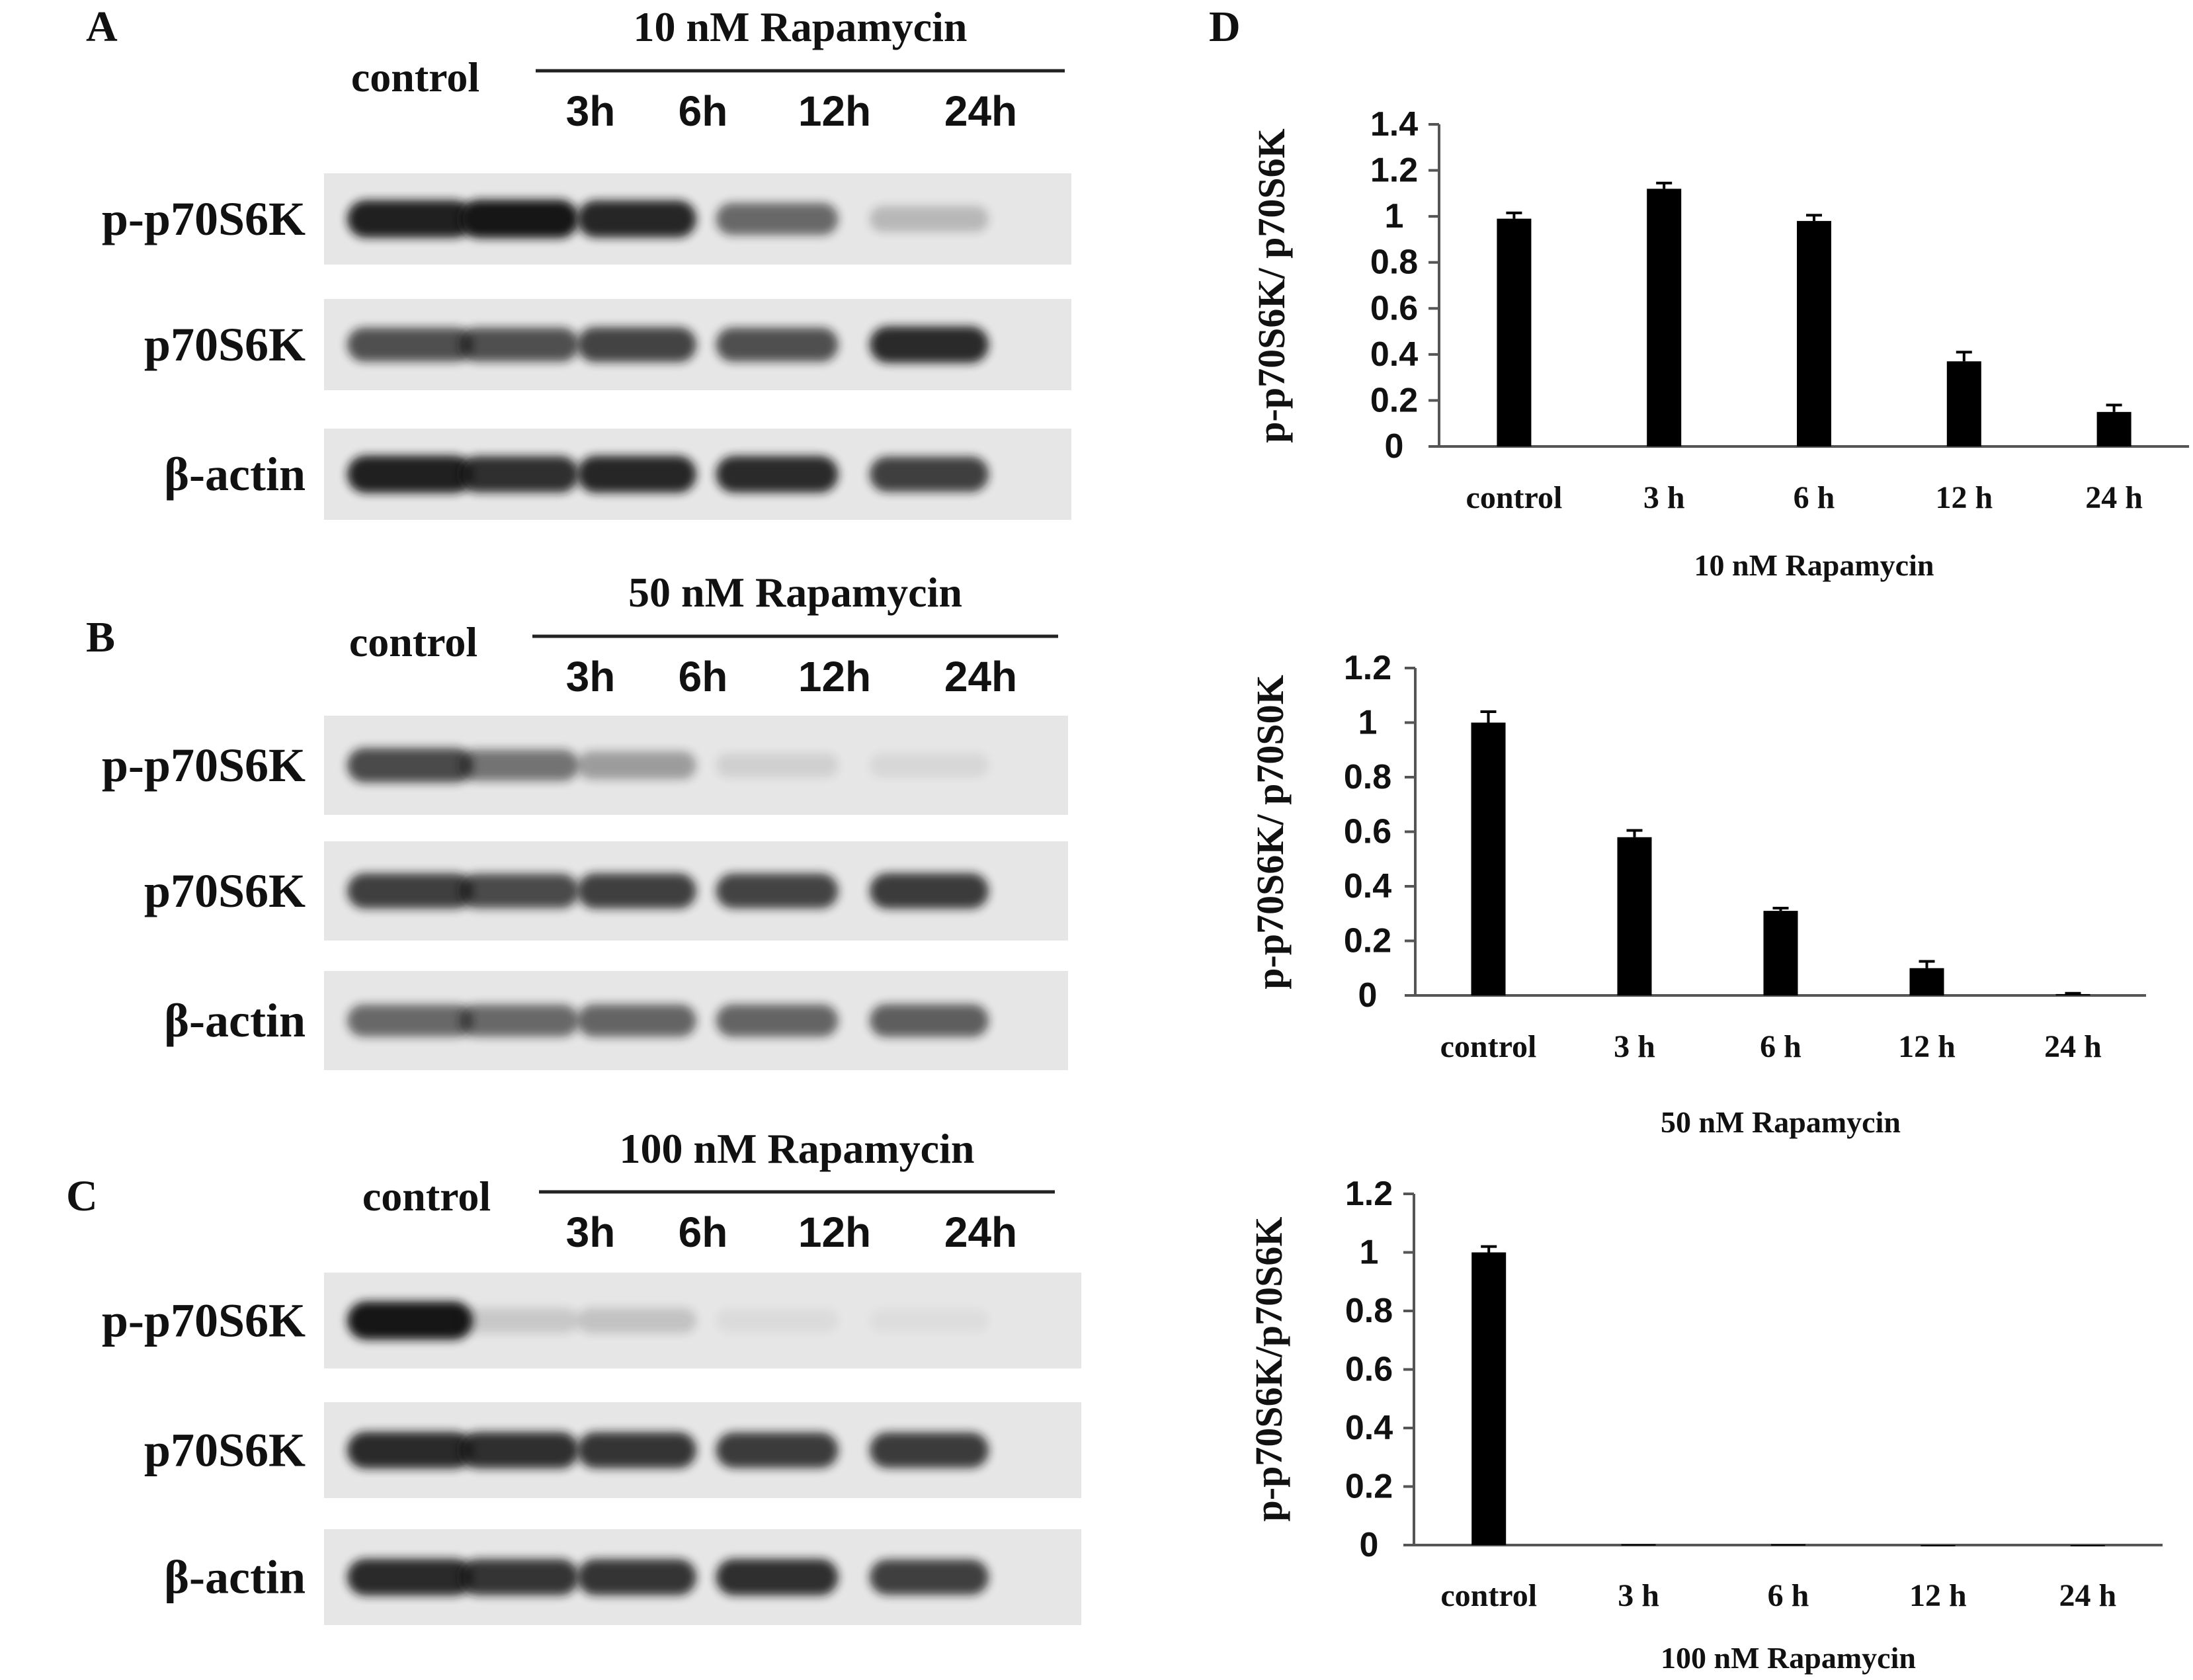  Describe the element at coordinates (1394, 170) in the screenshot. I see `y-tick-label: 1.2` at that location.